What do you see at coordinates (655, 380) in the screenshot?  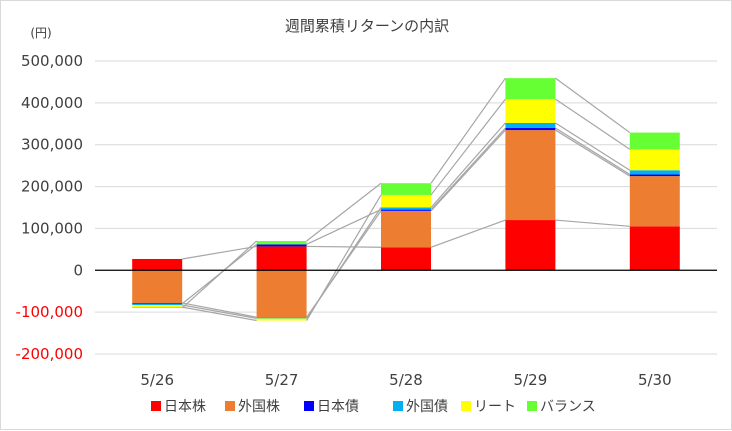 I see `x-tick-label: 5/30` at bounding box center [655, 380].